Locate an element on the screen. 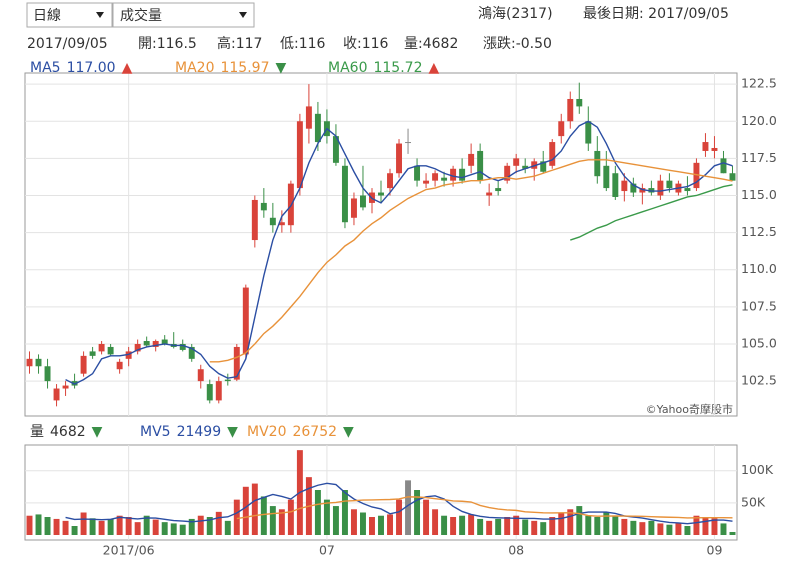 The width and height of the screenshot is (800, 571). y-tick-label: 102.5 is located at coordinates (759, 380).